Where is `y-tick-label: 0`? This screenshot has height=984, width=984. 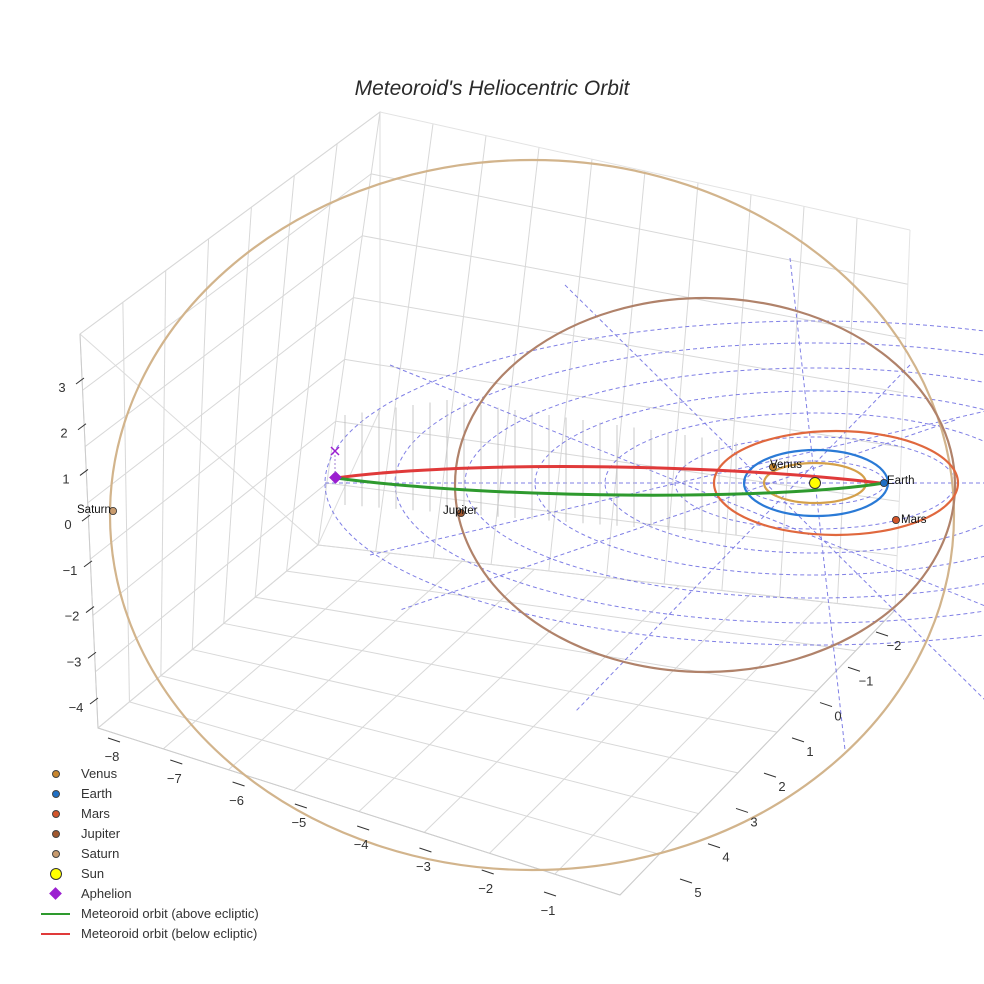
y-tick-label: 0 is located at coordinates (837, 716).